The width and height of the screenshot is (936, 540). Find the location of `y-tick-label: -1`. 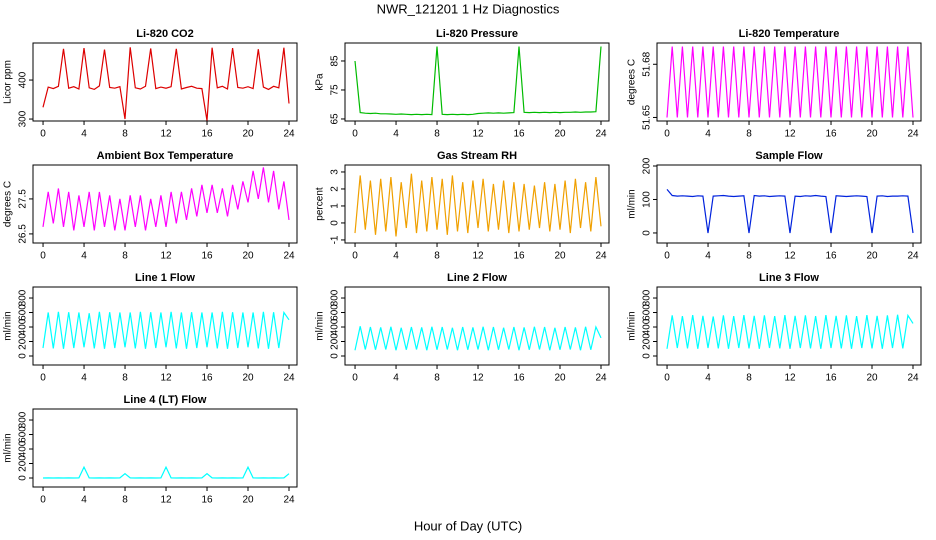

y-tick-label: -1 is located at coordinates (335, 239).